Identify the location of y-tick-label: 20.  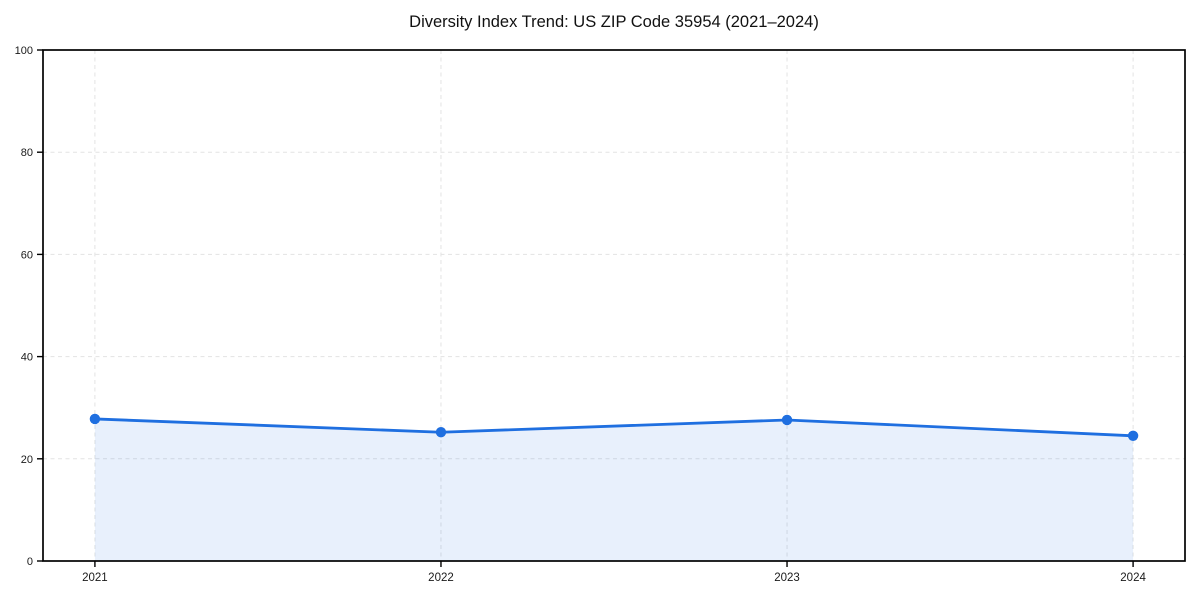
(27, 460).